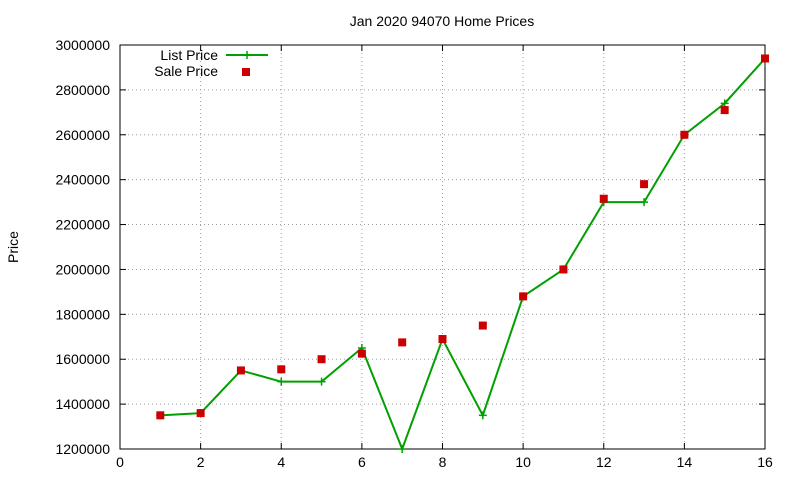 The image size is (800, 485). Describe the element at coordinates (189, 55) in the screenshot. I see `legend-label: List Price` at that location.